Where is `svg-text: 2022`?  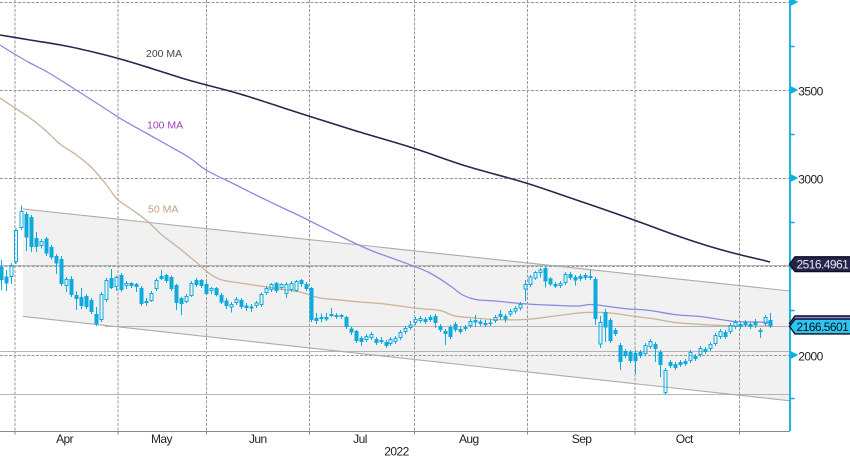
svg-text: 2022 is located at coordinates (396, 452).